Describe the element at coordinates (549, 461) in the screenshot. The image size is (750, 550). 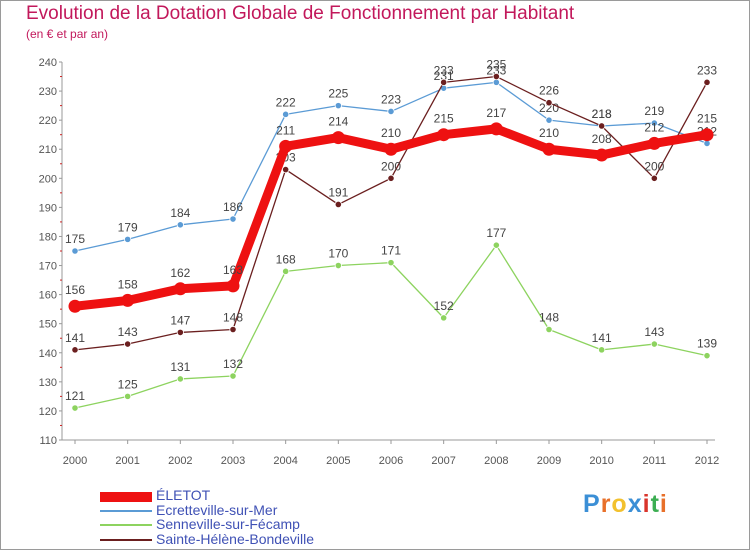
I see `x-tick-label: 2009` at that location.